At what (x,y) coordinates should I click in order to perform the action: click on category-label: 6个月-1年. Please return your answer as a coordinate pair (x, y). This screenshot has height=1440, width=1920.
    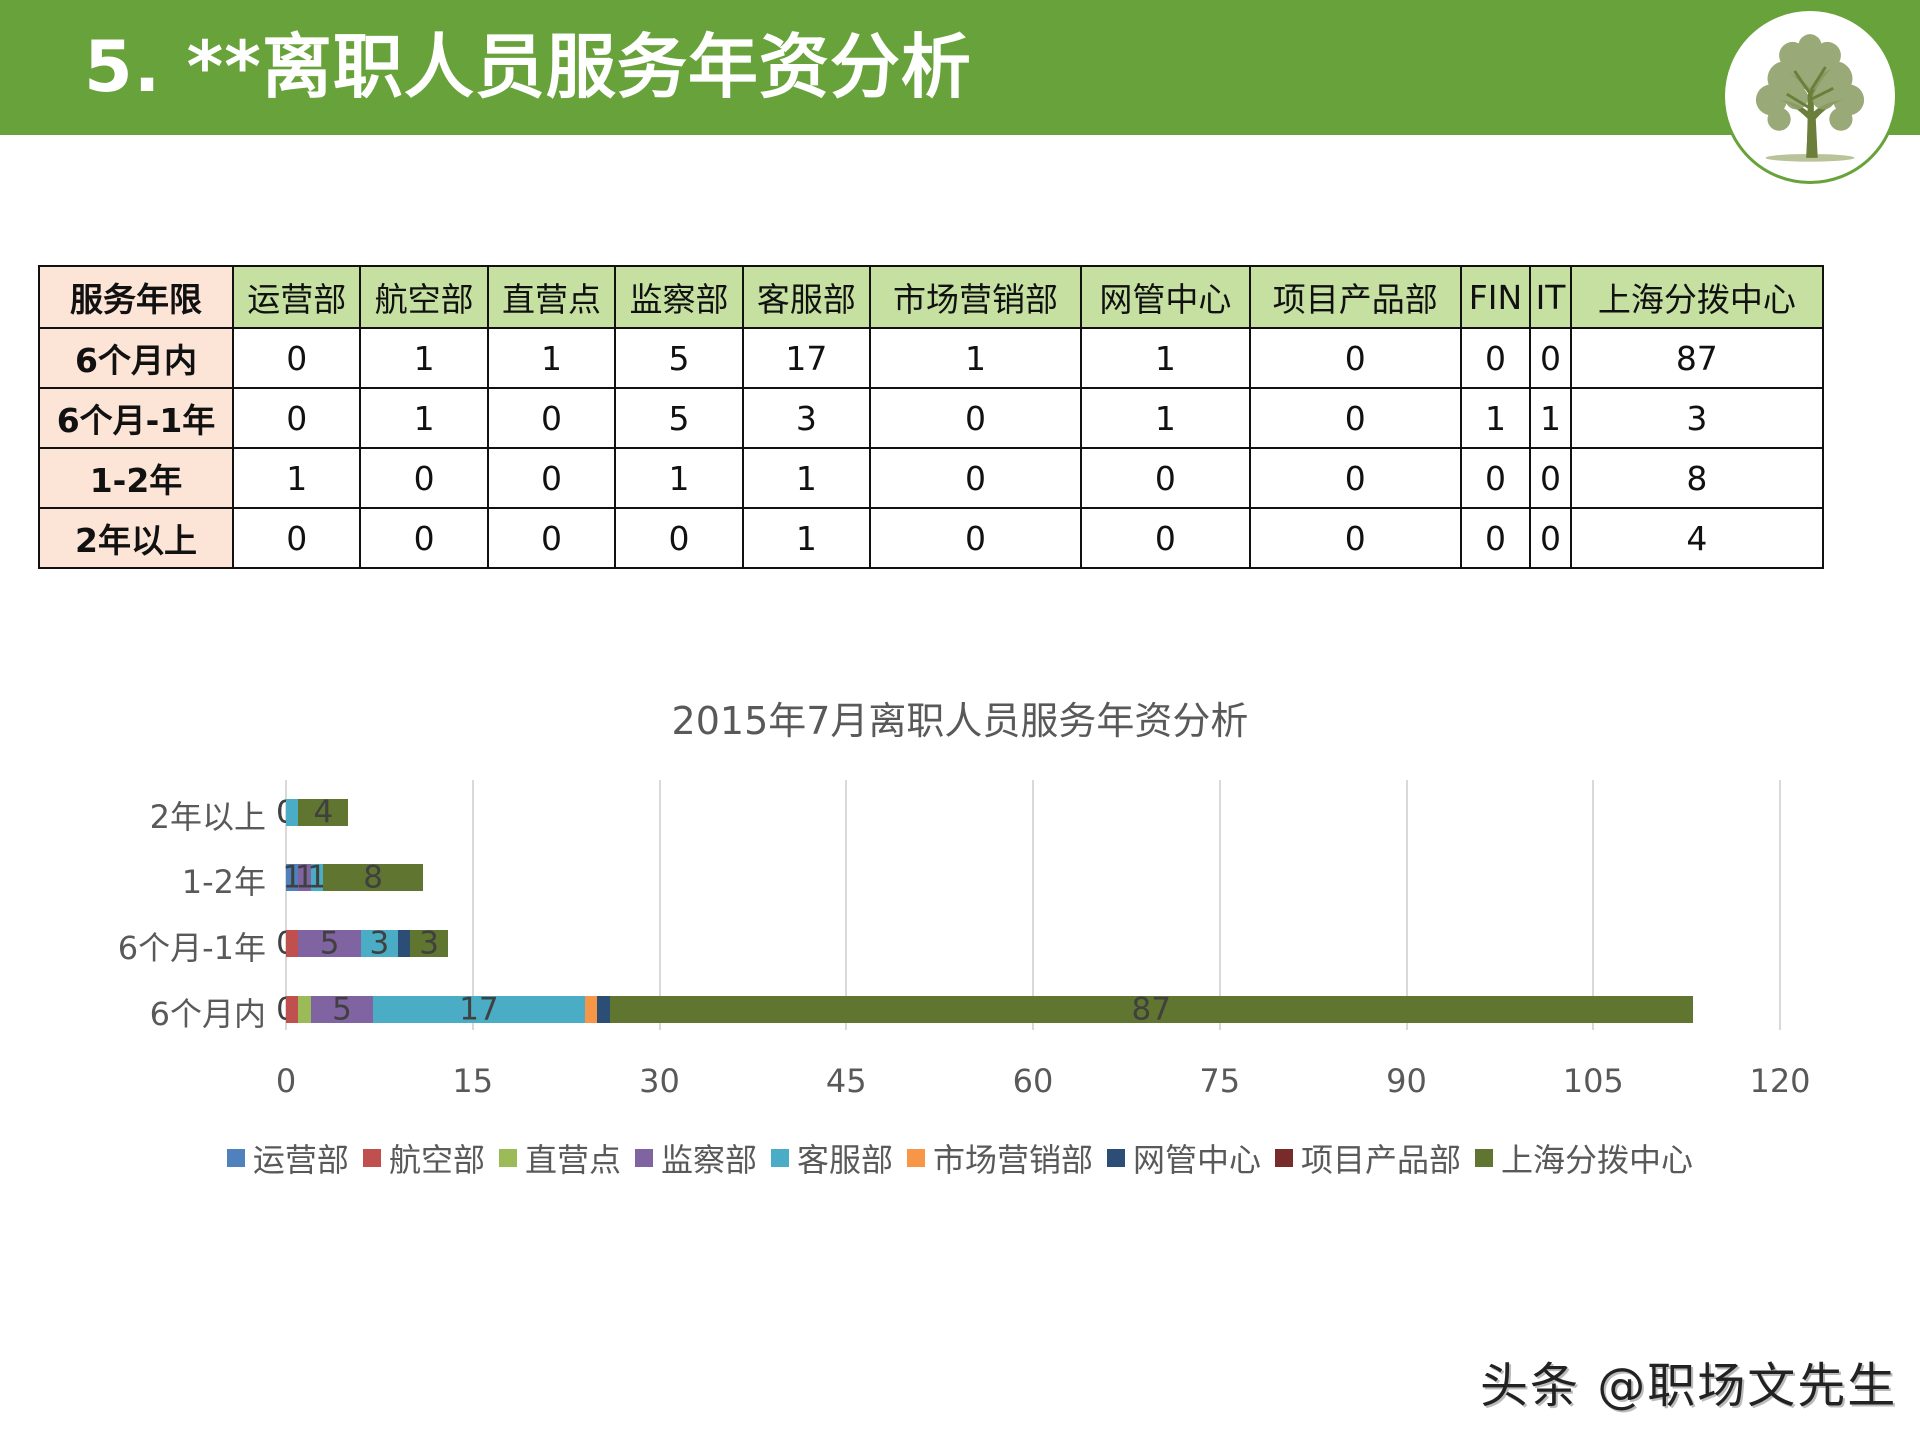
    Looking at the image, I should click on (191, 948).